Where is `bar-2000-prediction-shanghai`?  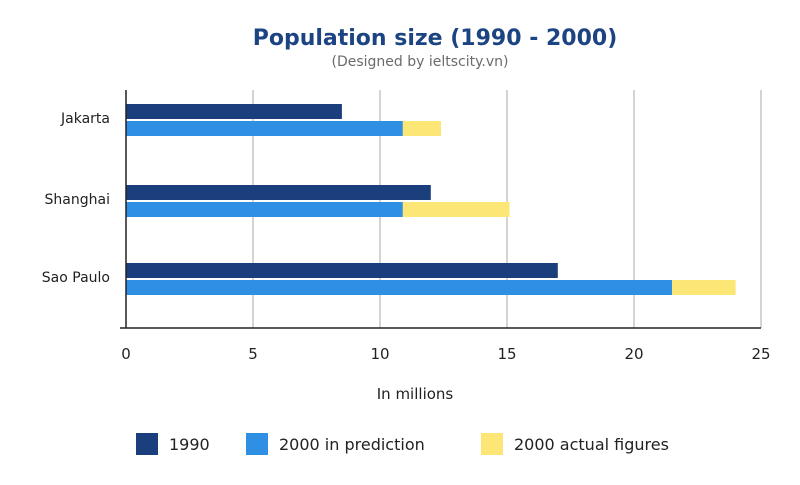 bar-2000-prediction-shanghai is located at coordinates (264, 209).